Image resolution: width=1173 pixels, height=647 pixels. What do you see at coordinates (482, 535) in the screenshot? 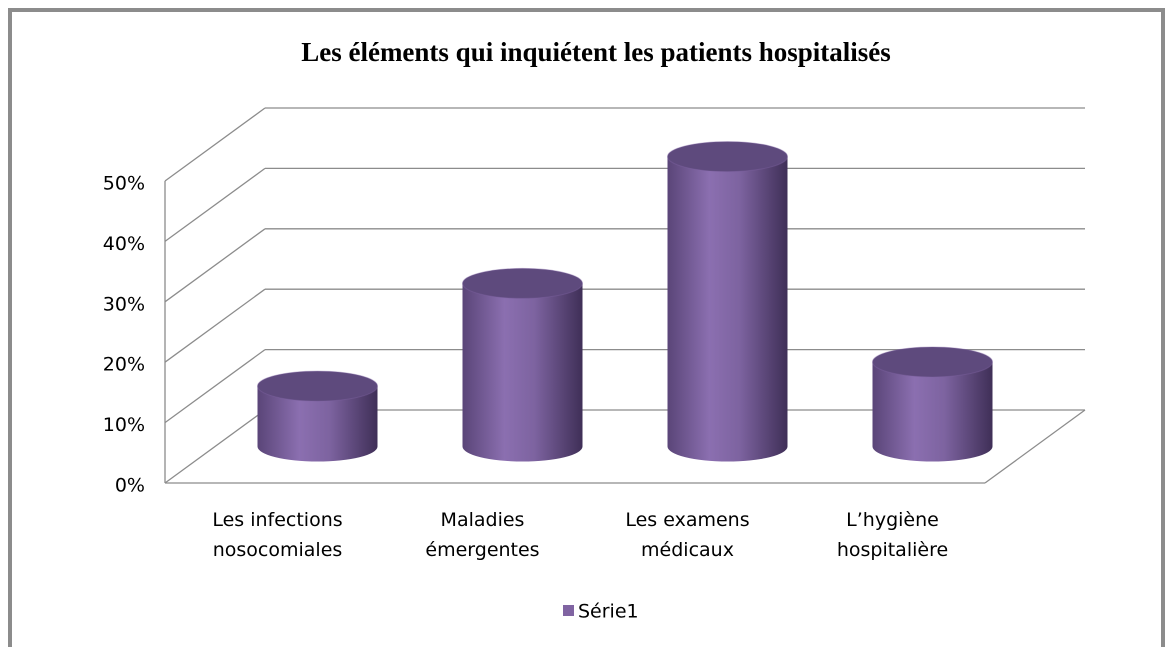
I see `x-tick-label: Maladies émergentes` at bounding box center [482, 535].